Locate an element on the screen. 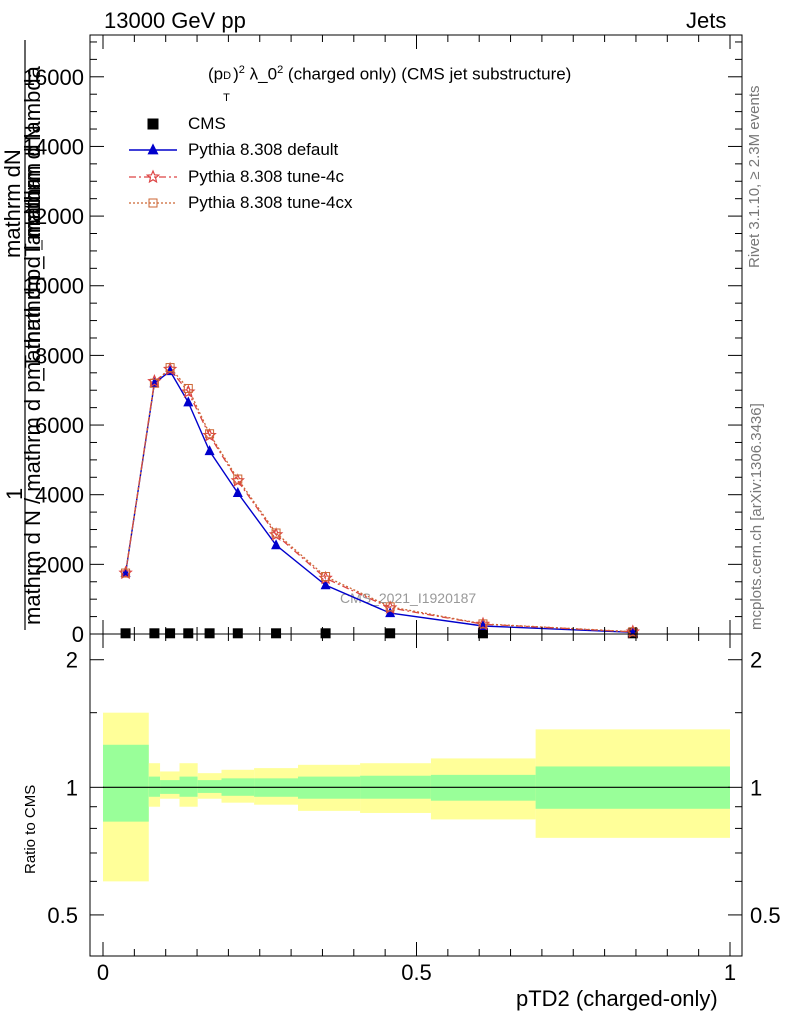 This screenshot has width=786, height=1024. legend-marker-tune-4cx is located at coordinates (153, 203).